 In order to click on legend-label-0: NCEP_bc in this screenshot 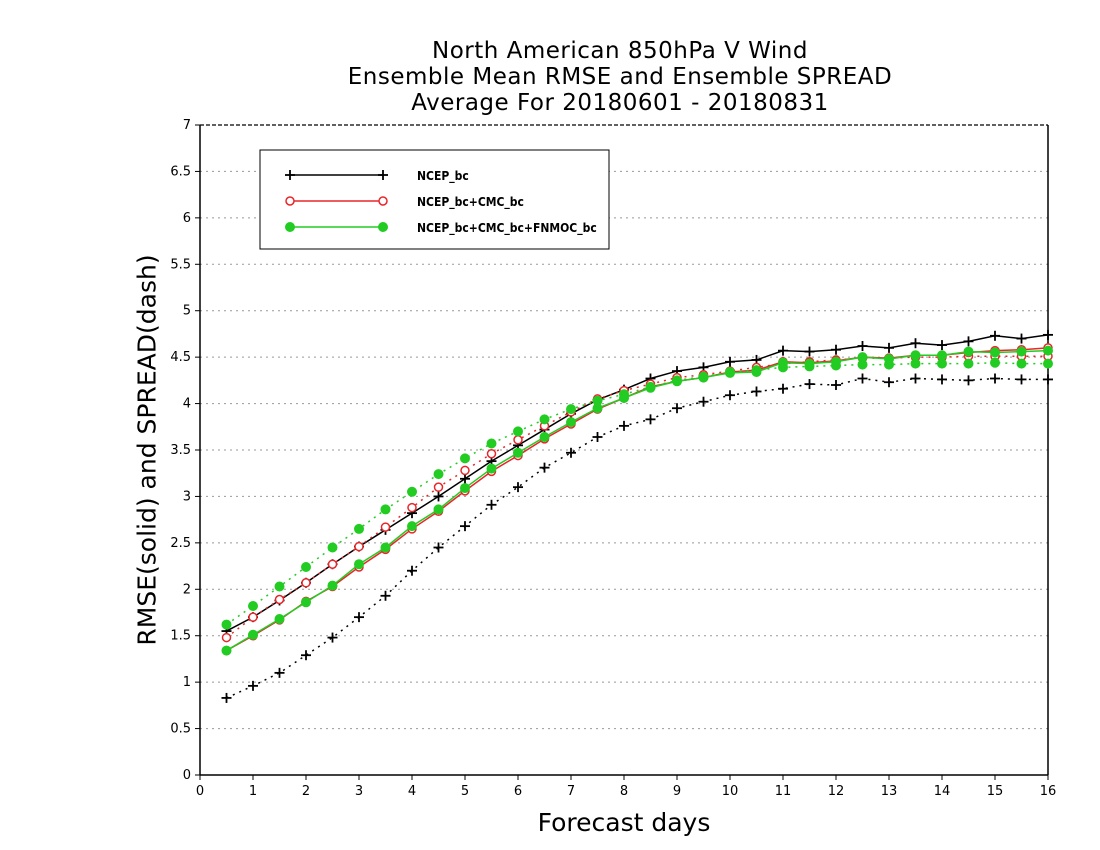, I will do `click(443, 176)`.